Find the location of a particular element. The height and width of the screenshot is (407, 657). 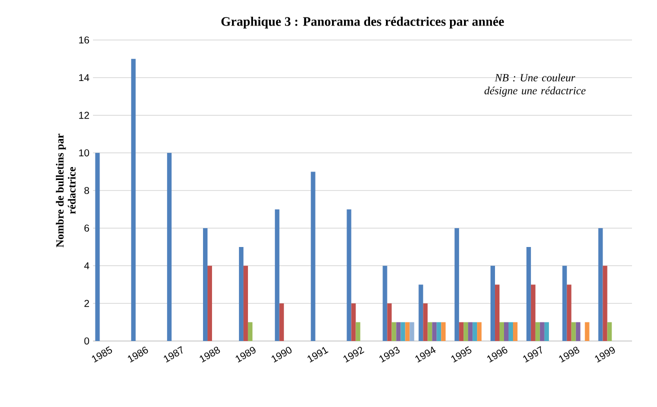

y-tick-label: 16 is located at coordinates (84, 40).